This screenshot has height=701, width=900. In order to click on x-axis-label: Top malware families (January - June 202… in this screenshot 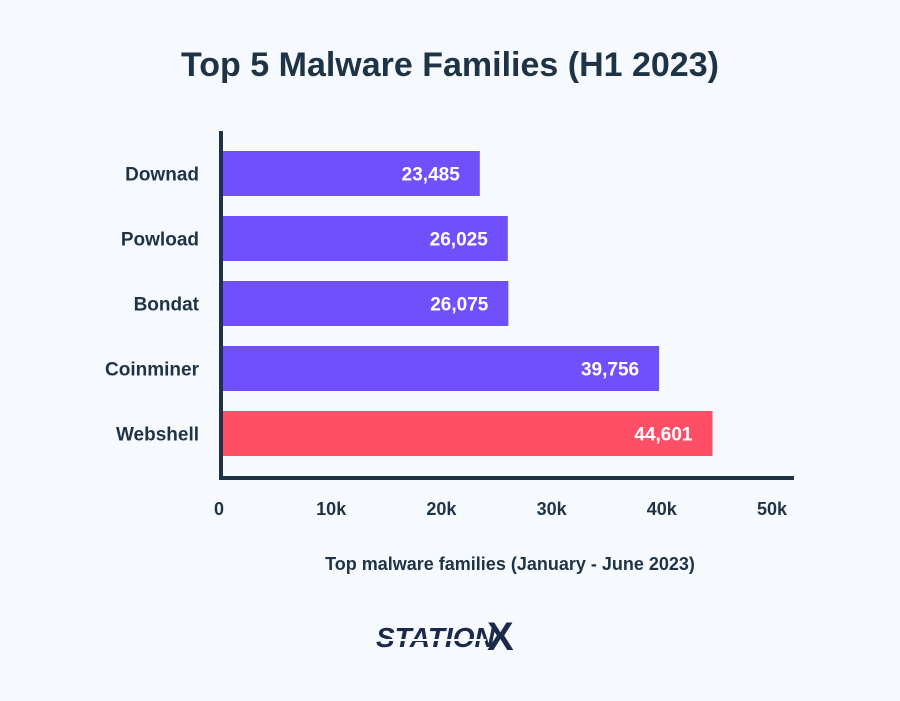, I will do `click(510, 564)`.